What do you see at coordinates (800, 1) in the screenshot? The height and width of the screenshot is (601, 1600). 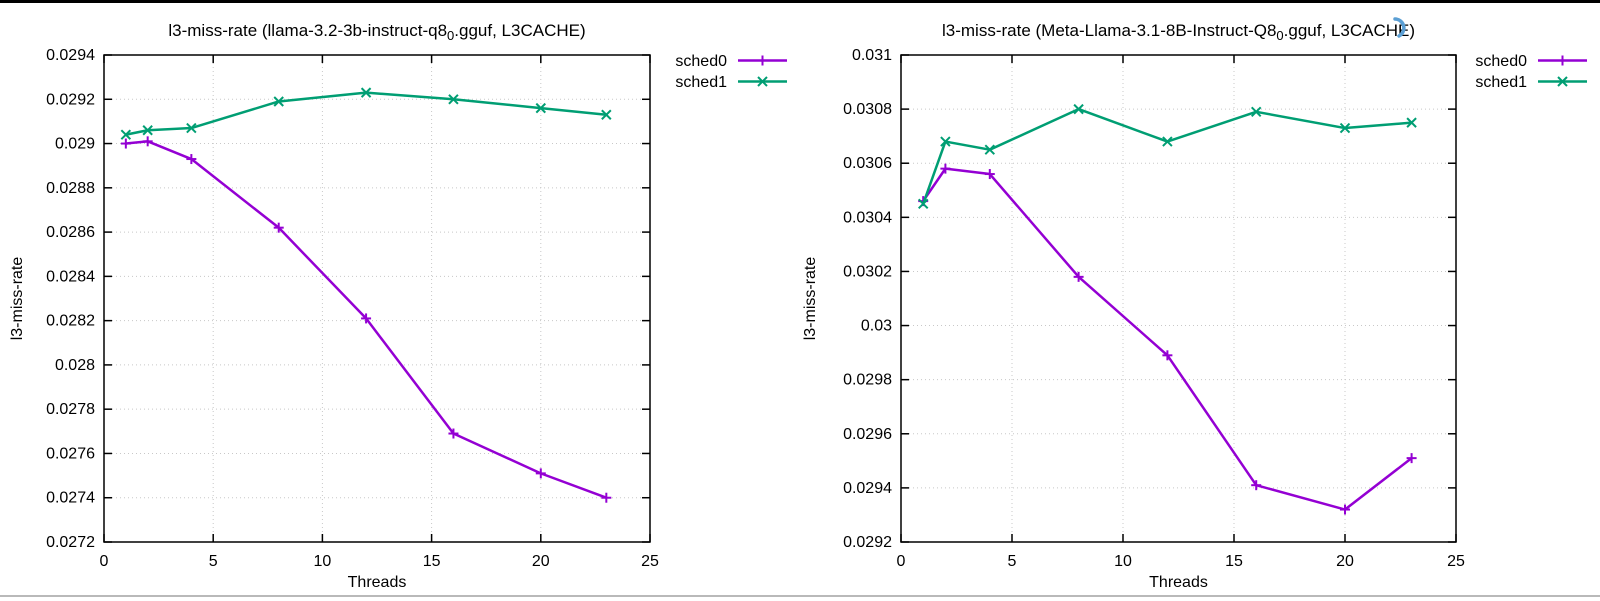 I see `window-top-border` at bounding box center [800, 1].